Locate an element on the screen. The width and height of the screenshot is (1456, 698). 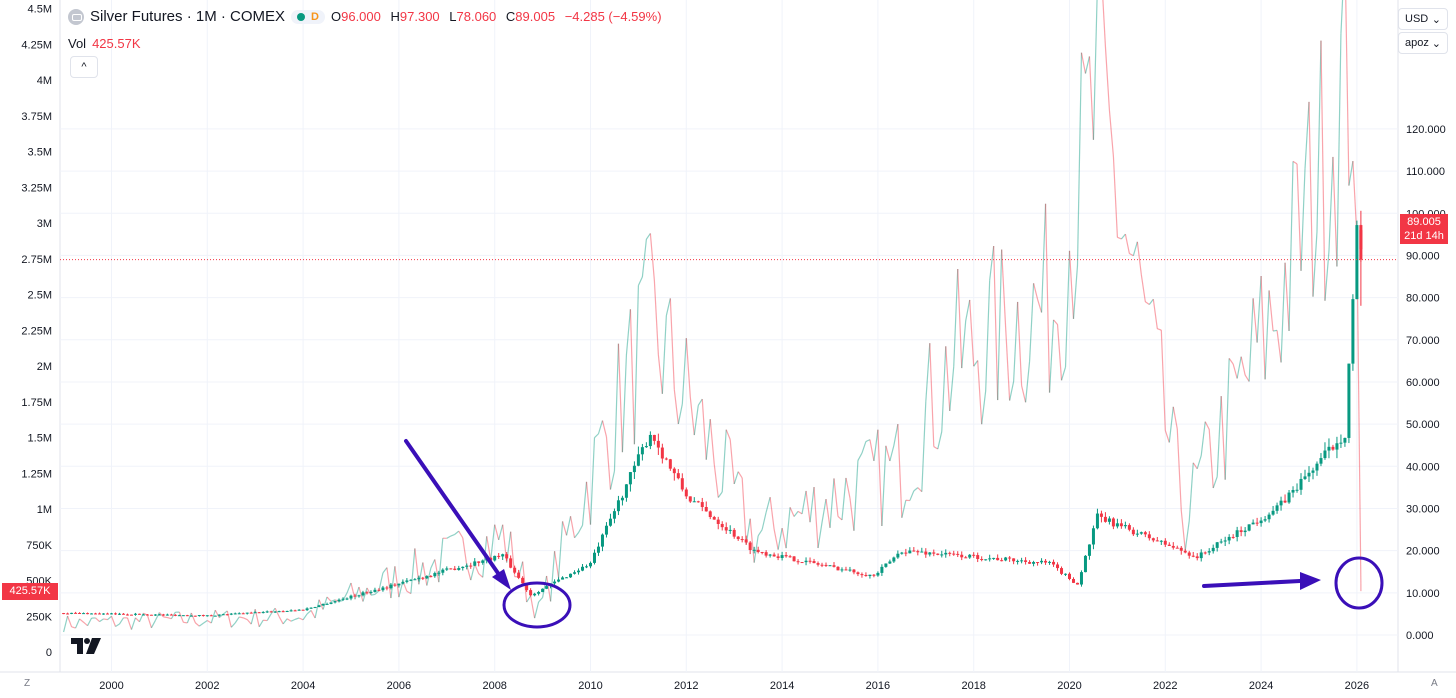
price-tick-label: 60.000 is located at coordinates (1423, 383).